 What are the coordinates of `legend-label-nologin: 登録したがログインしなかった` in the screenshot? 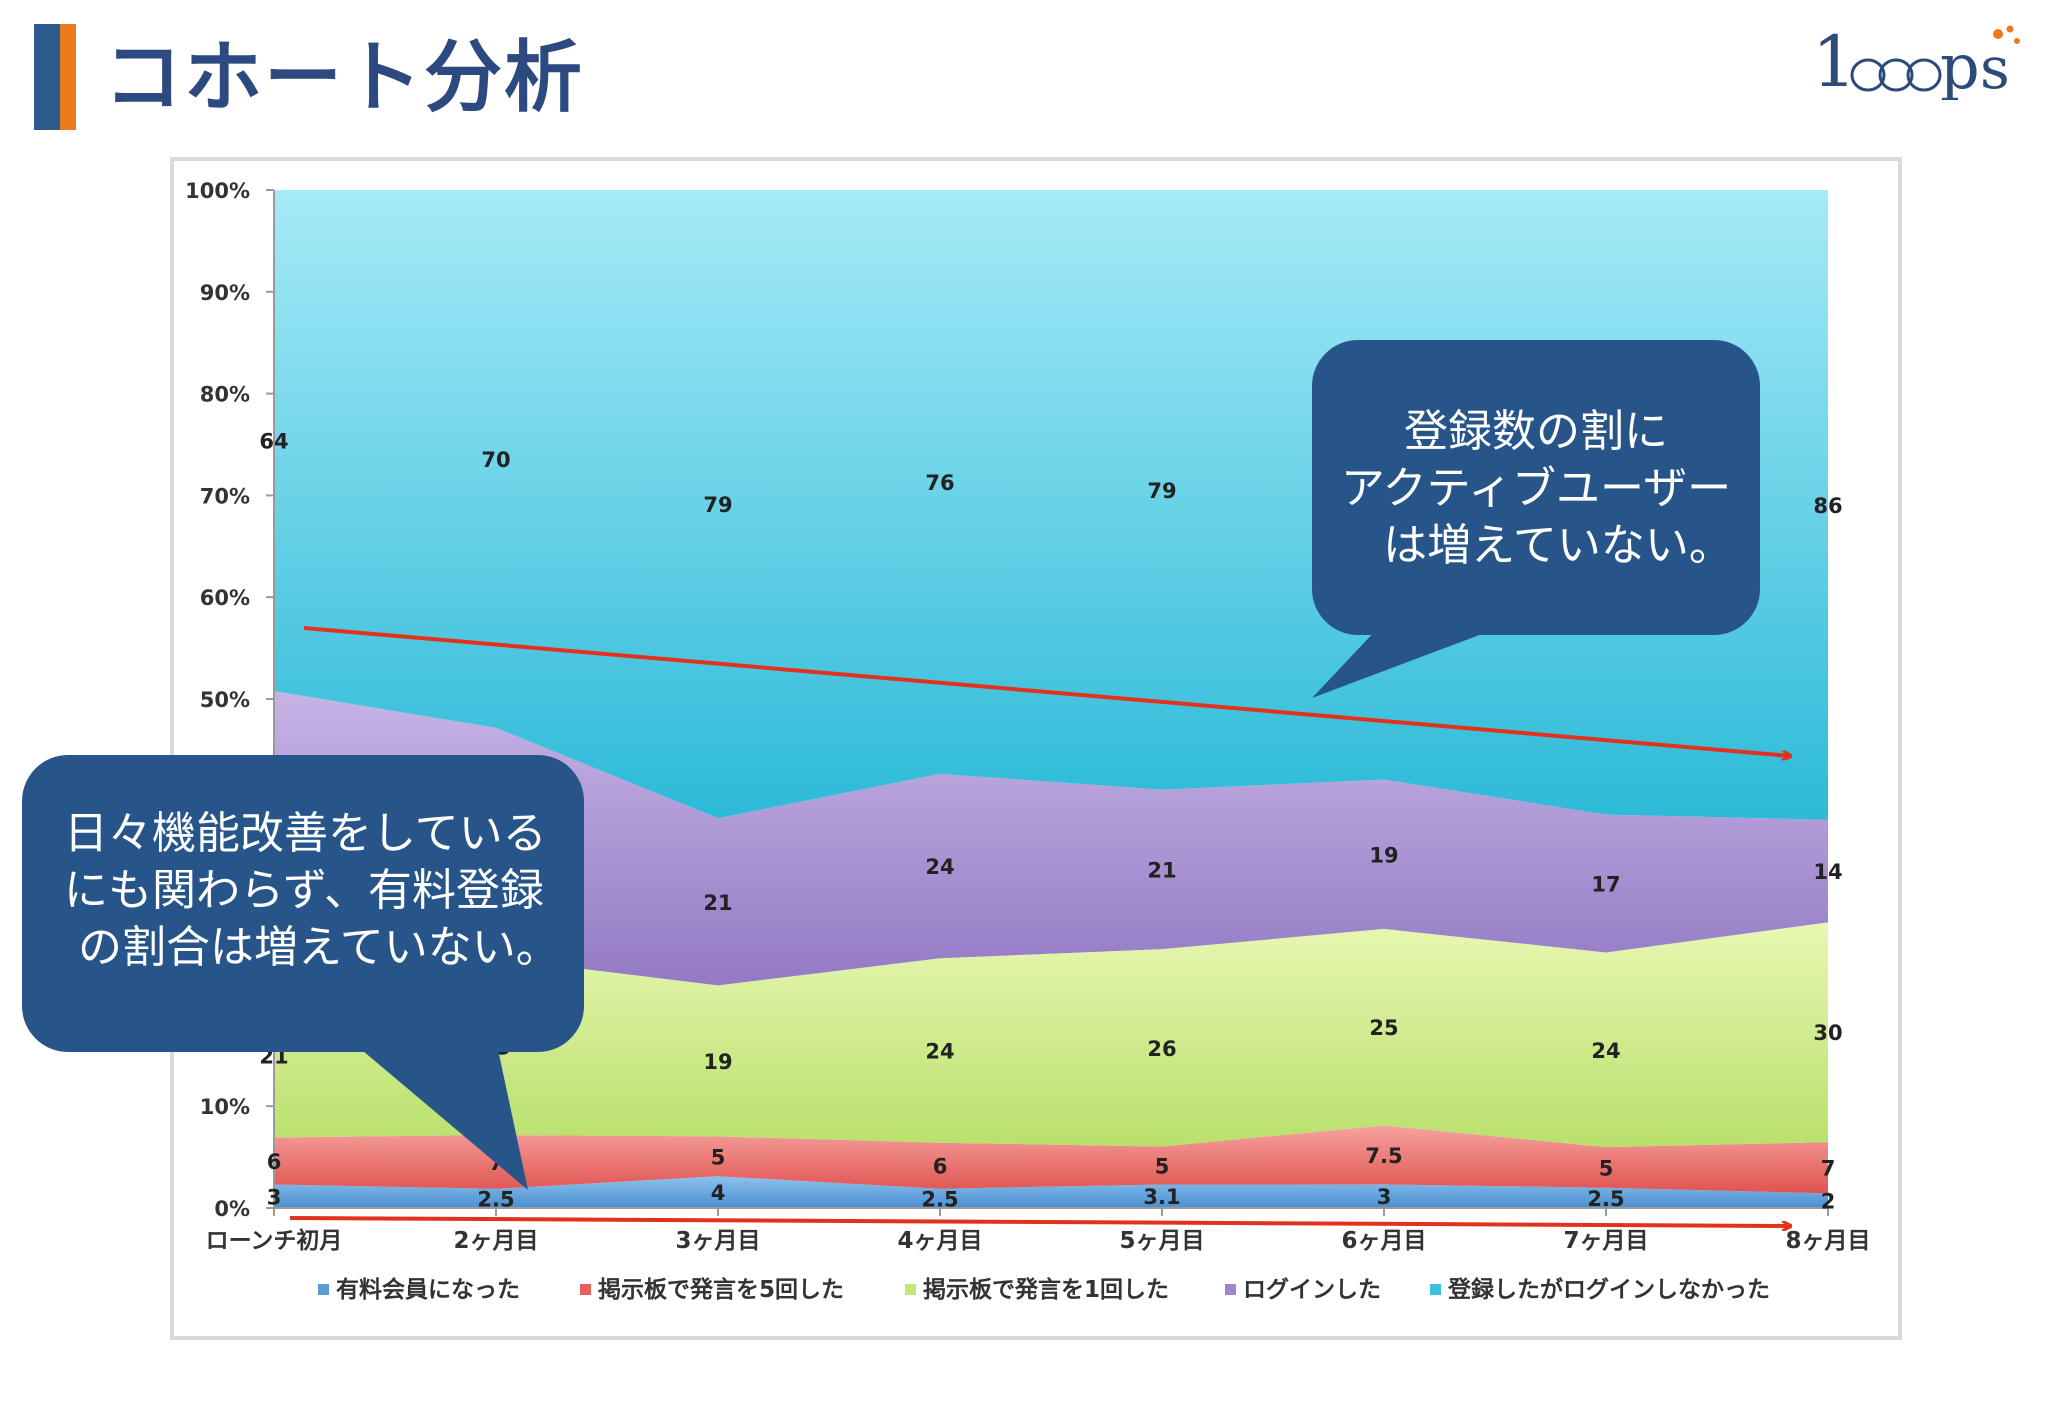 It's located at (1608, 1289).